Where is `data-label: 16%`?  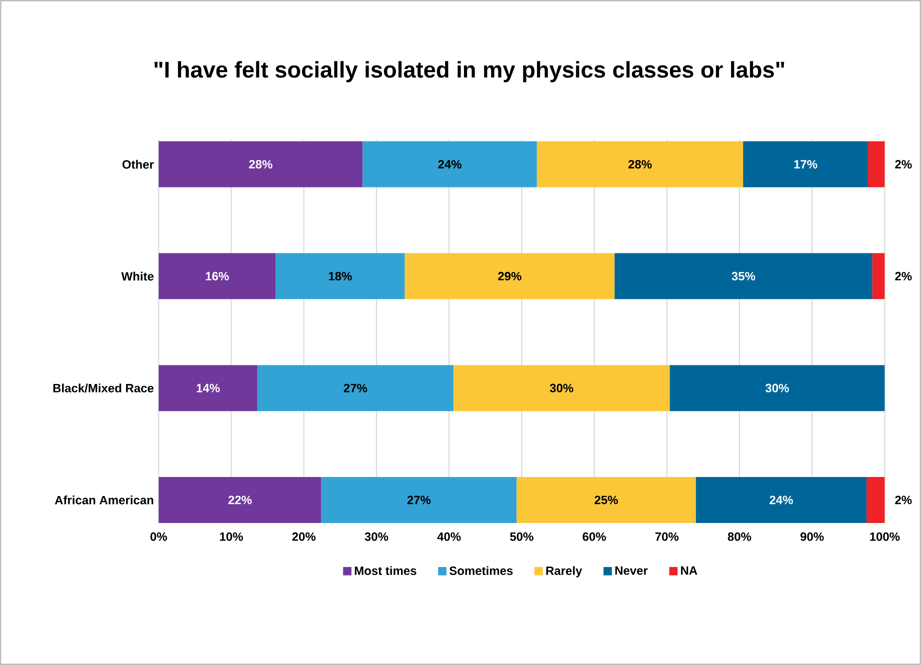 data-label: 16% is located at coordinates (217, 276).